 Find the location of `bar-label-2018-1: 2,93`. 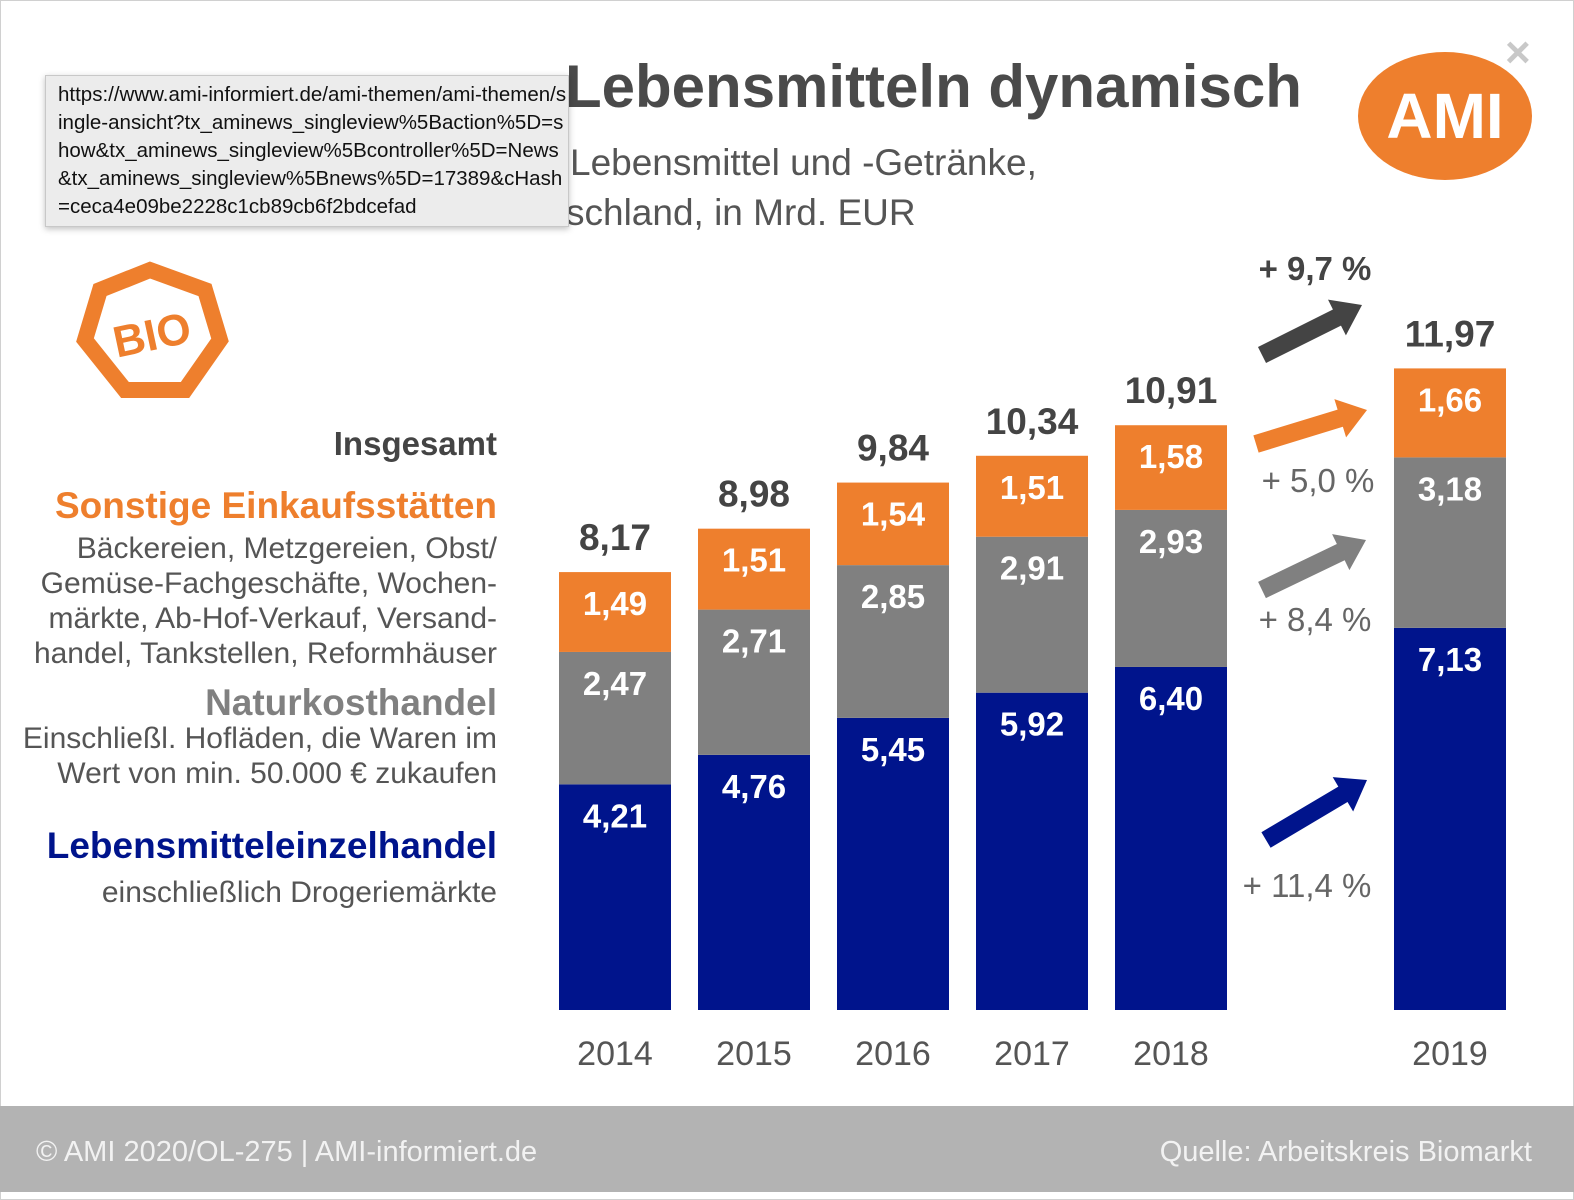

bar-label-2018-1: 2,93 is located at coordinates (1171, 541).